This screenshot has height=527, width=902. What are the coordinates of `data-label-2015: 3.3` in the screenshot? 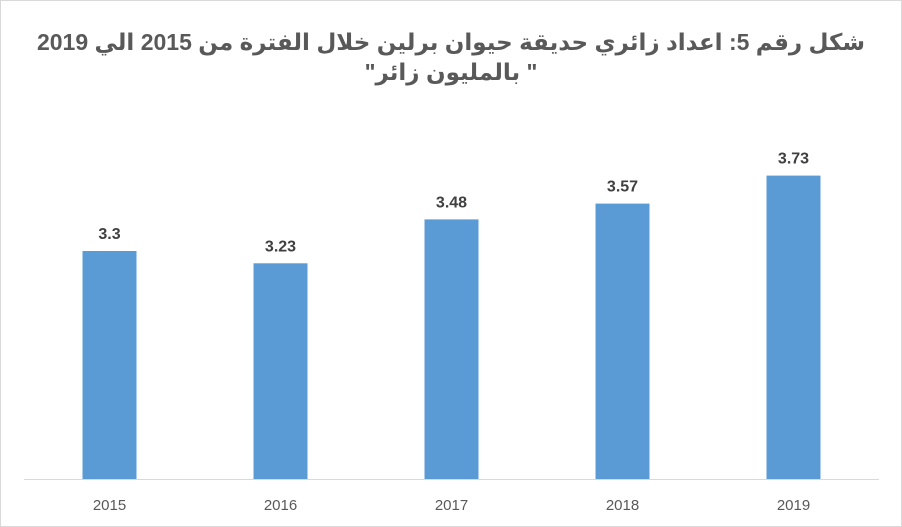 It's located at (109, 234).